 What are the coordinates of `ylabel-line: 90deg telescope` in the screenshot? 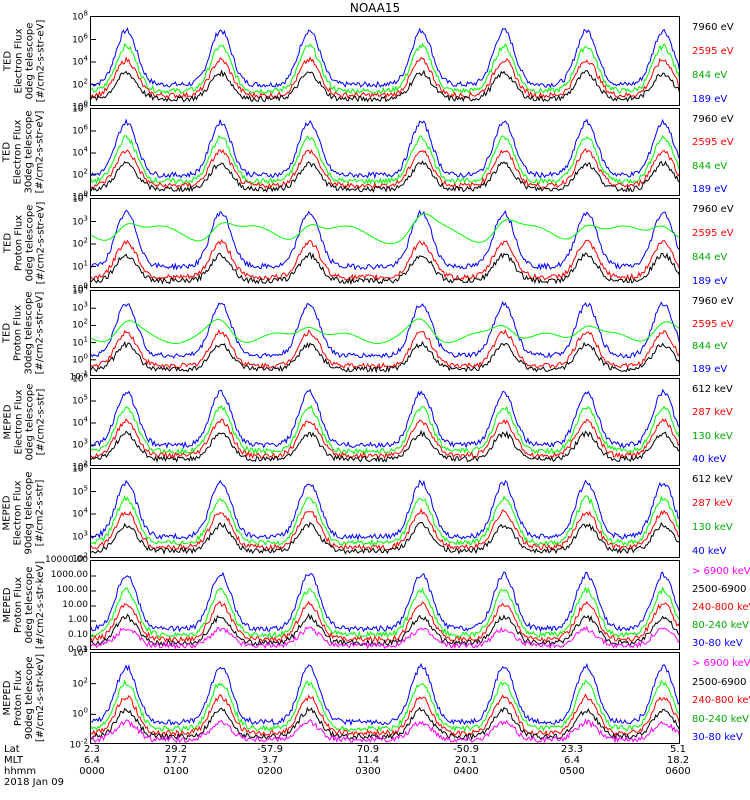 It's located at (29, 513).